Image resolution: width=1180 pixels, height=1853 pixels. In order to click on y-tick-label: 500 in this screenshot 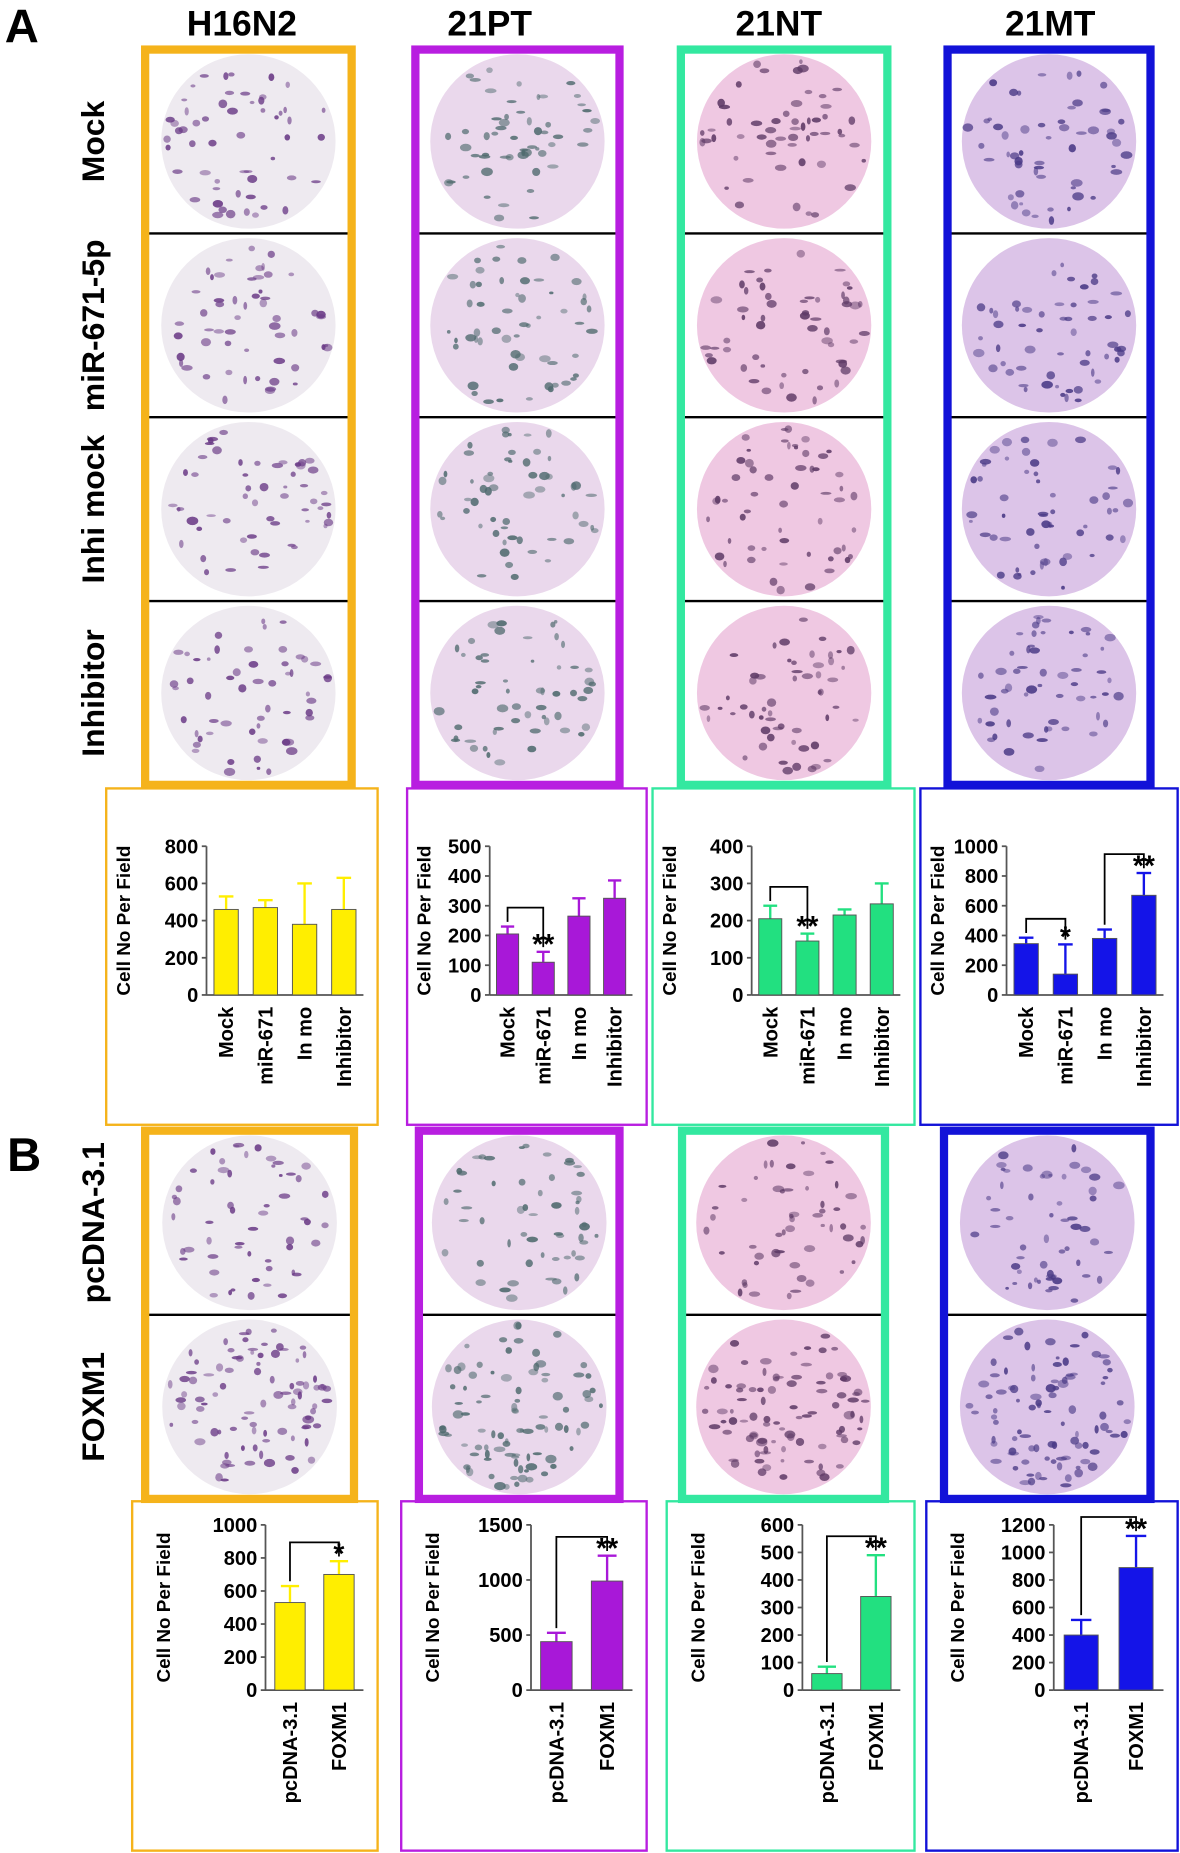, I will do `click(464, 847)`.